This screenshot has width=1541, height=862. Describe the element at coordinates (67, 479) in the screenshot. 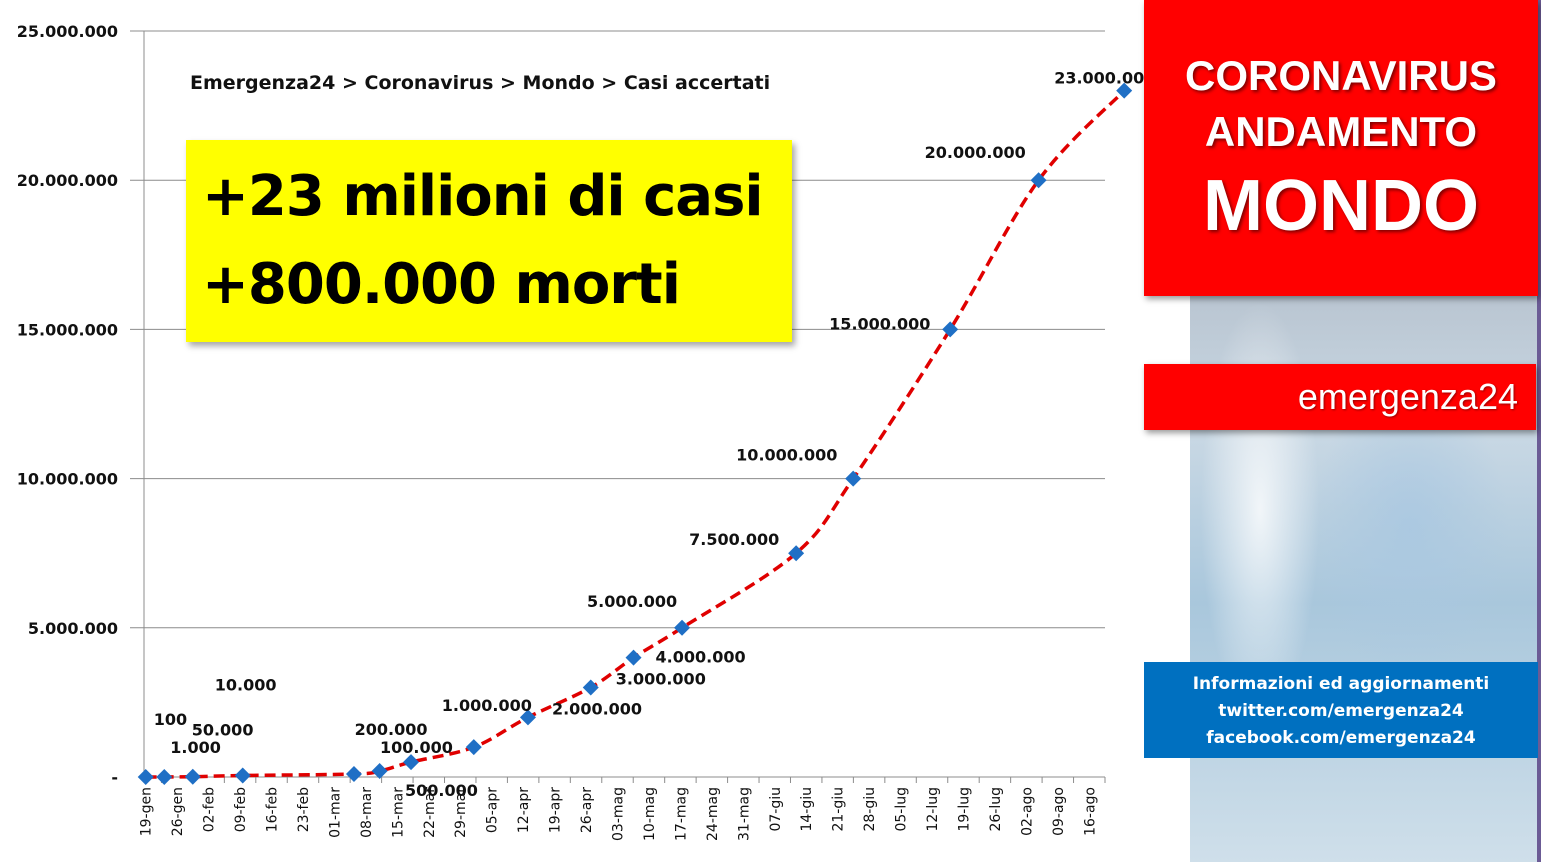

I see `y-tick-label: 10.000.000` at that location.